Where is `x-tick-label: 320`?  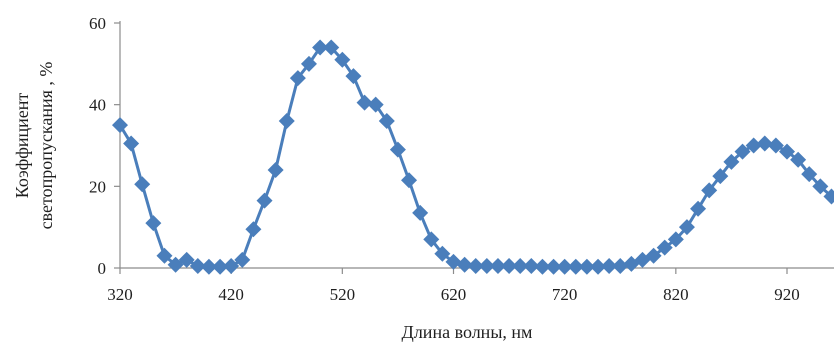 x-tick-label: 320 is located at coordinates (120, 294).